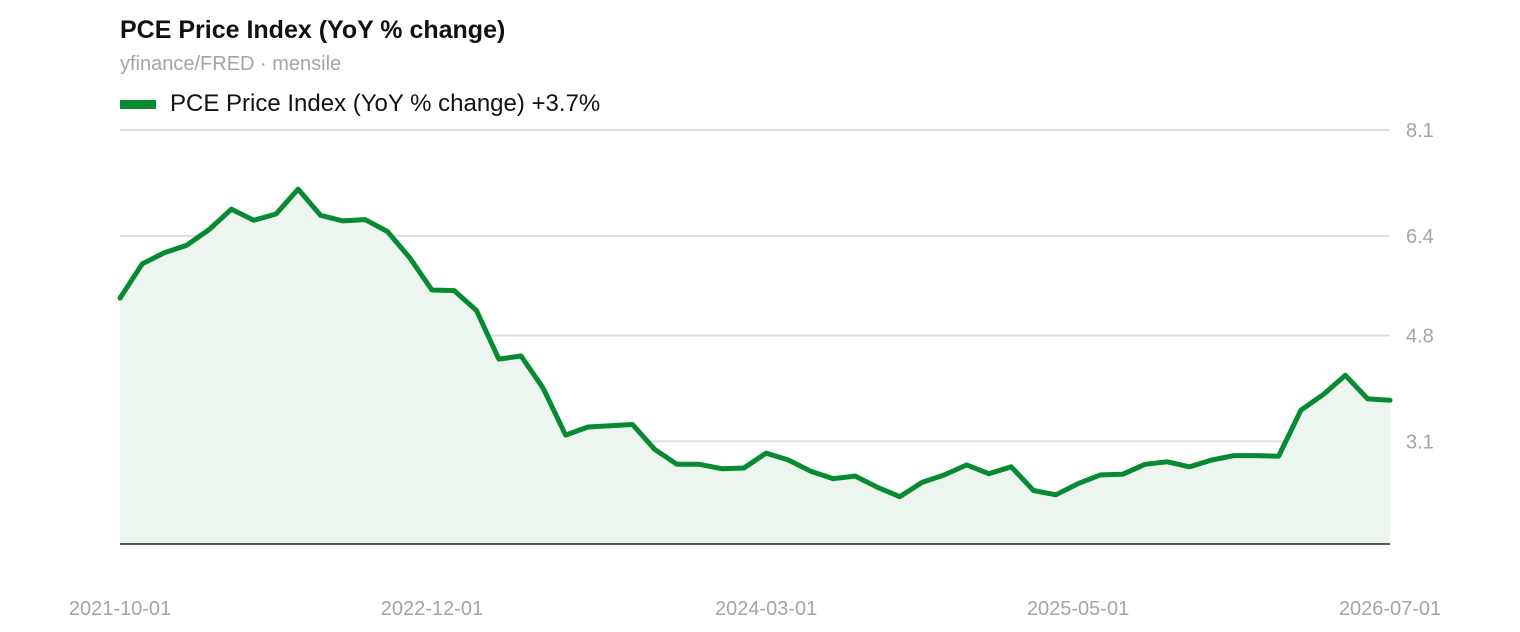  I want to click on y-tick-label: 4.8, so click(1420, 336).